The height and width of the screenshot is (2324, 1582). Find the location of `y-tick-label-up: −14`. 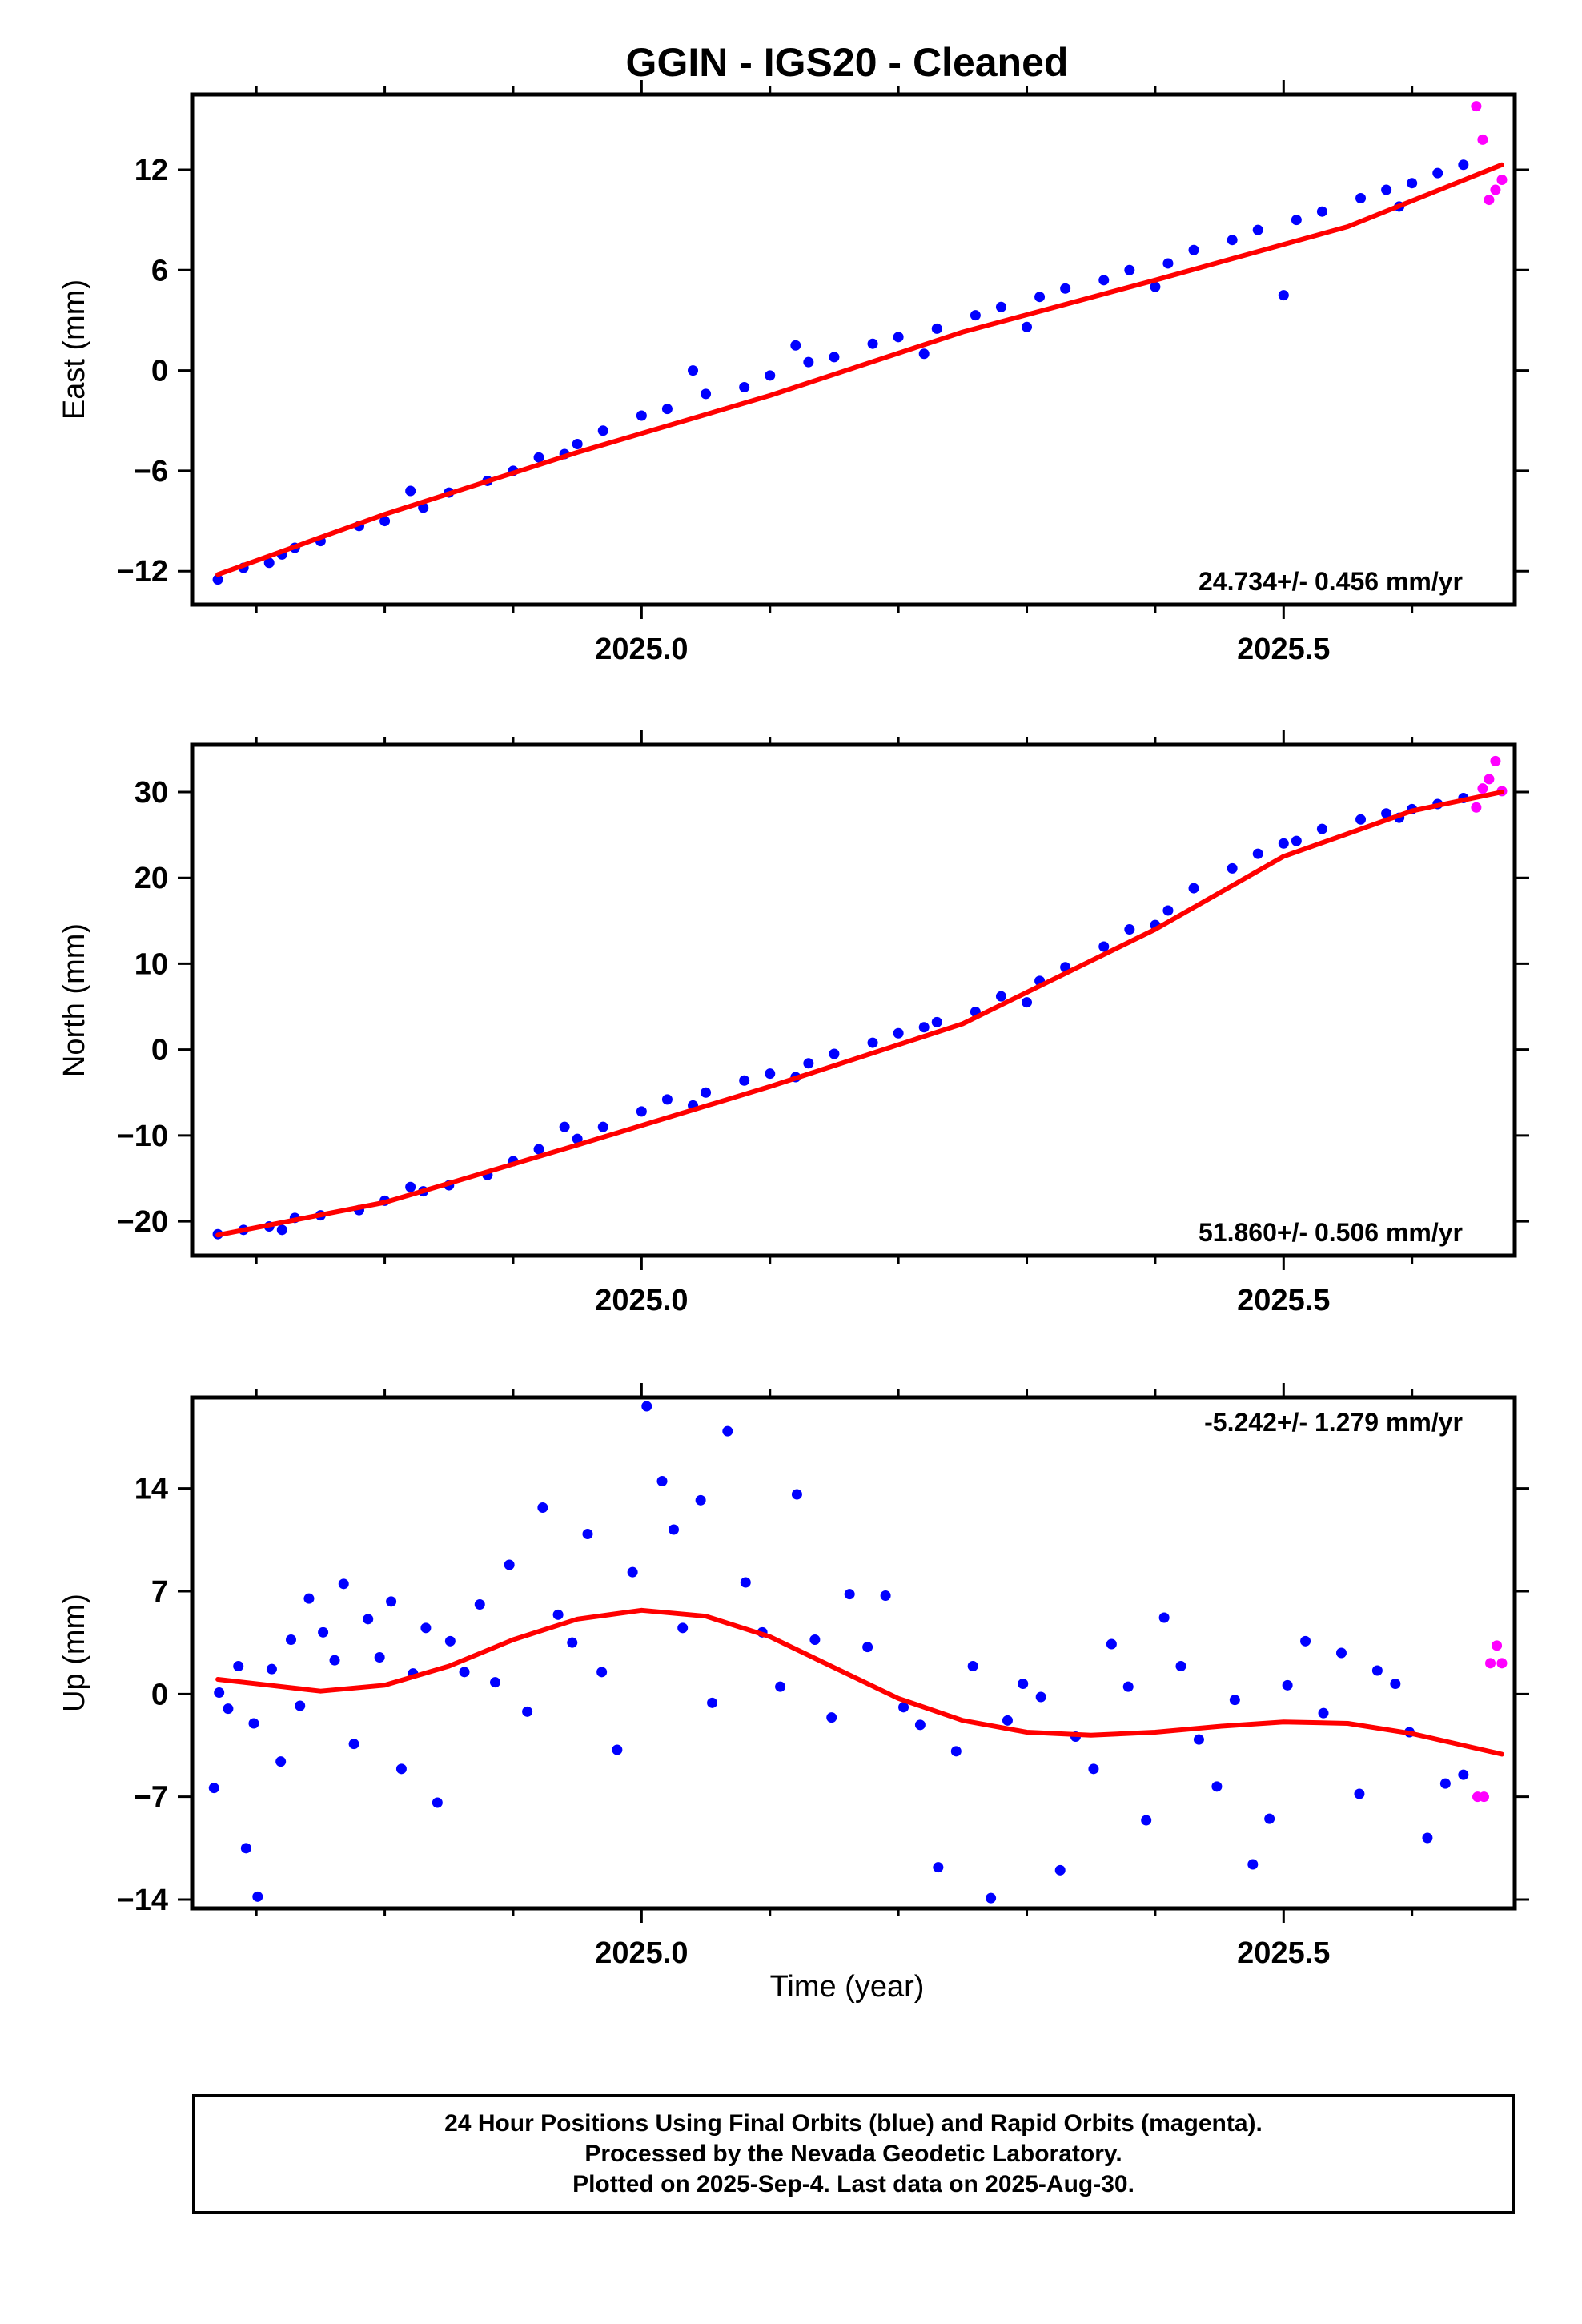

y-tick-label-up: −14 is located at coordinates (142, 1901).